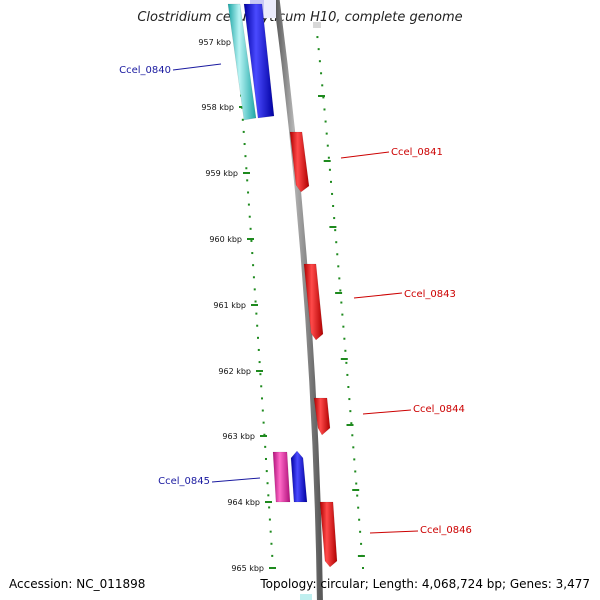  What do you see at coordinates (217, 107) in the screenshot?
I see `tick-label: 958 kbp` at bounding box center [217, 107].